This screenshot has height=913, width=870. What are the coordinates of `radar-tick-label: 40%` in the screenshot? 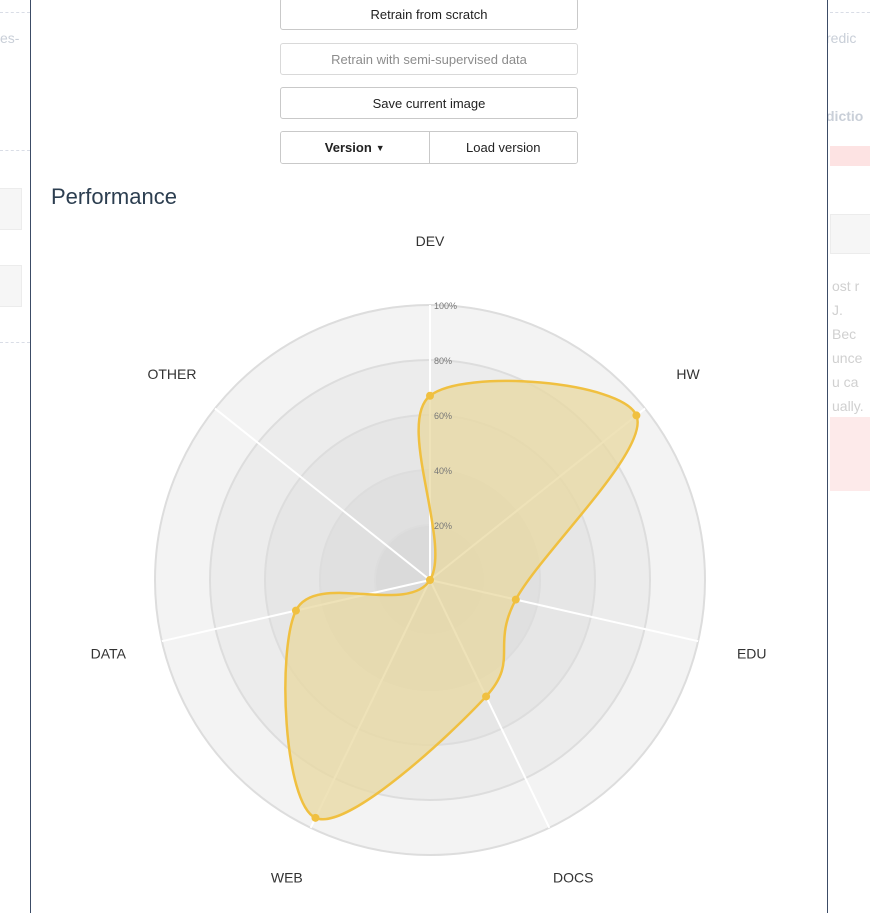 It's located at (443, 471).